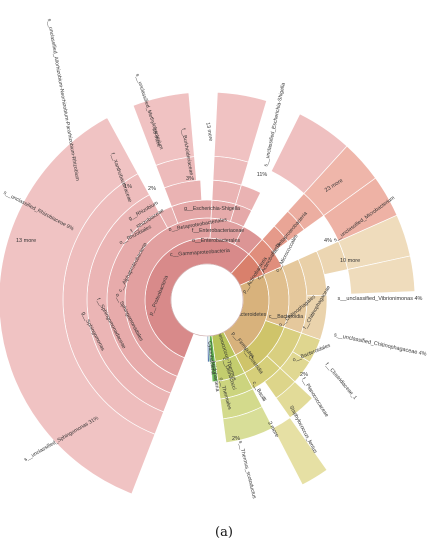 The image size is (448, 550). Describe the element at coordinates (304, 375) in the screenshot. I see `chart-label-43: 2%` at that location.